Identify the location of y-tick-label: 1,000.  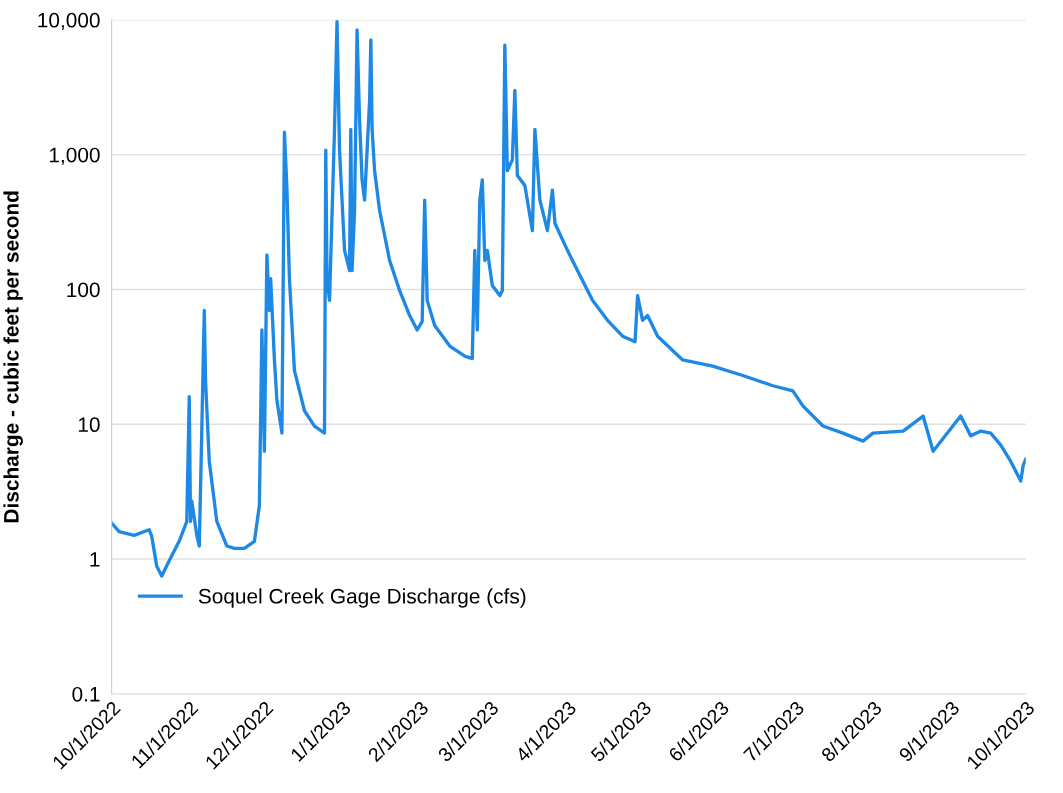
(74, 156).